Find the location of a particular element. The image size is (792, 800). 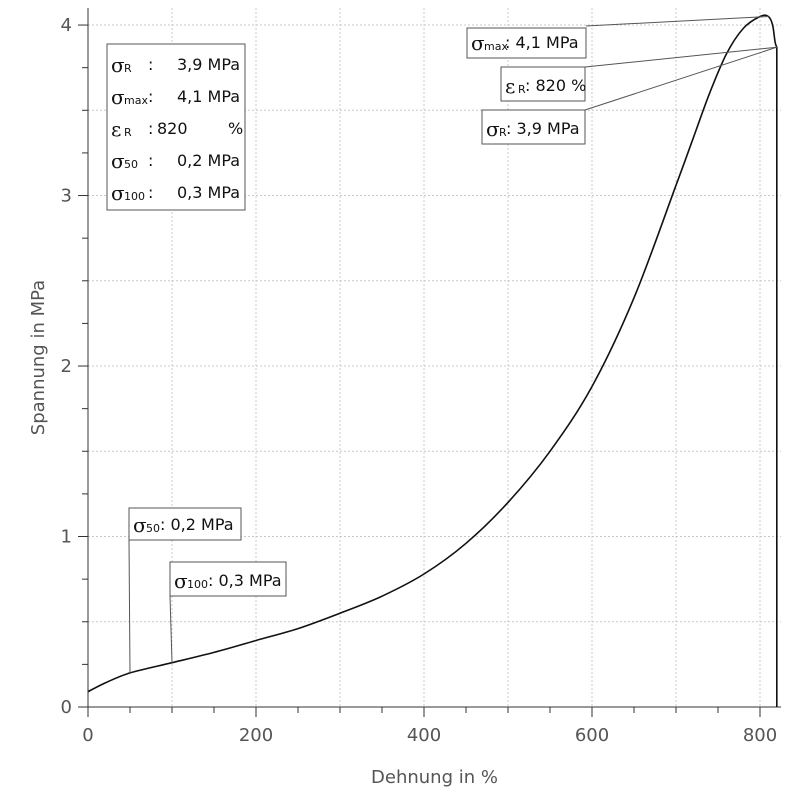

annotation-s100: σ 100: 0,3 MPa is located at coordinates (228, 612).